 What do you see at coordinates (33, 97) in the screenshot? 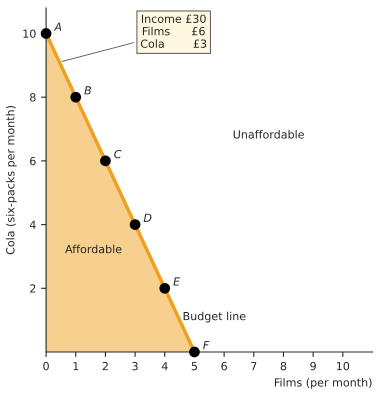
I see `y-tick-label: 8` at bounding box center [33, 97].